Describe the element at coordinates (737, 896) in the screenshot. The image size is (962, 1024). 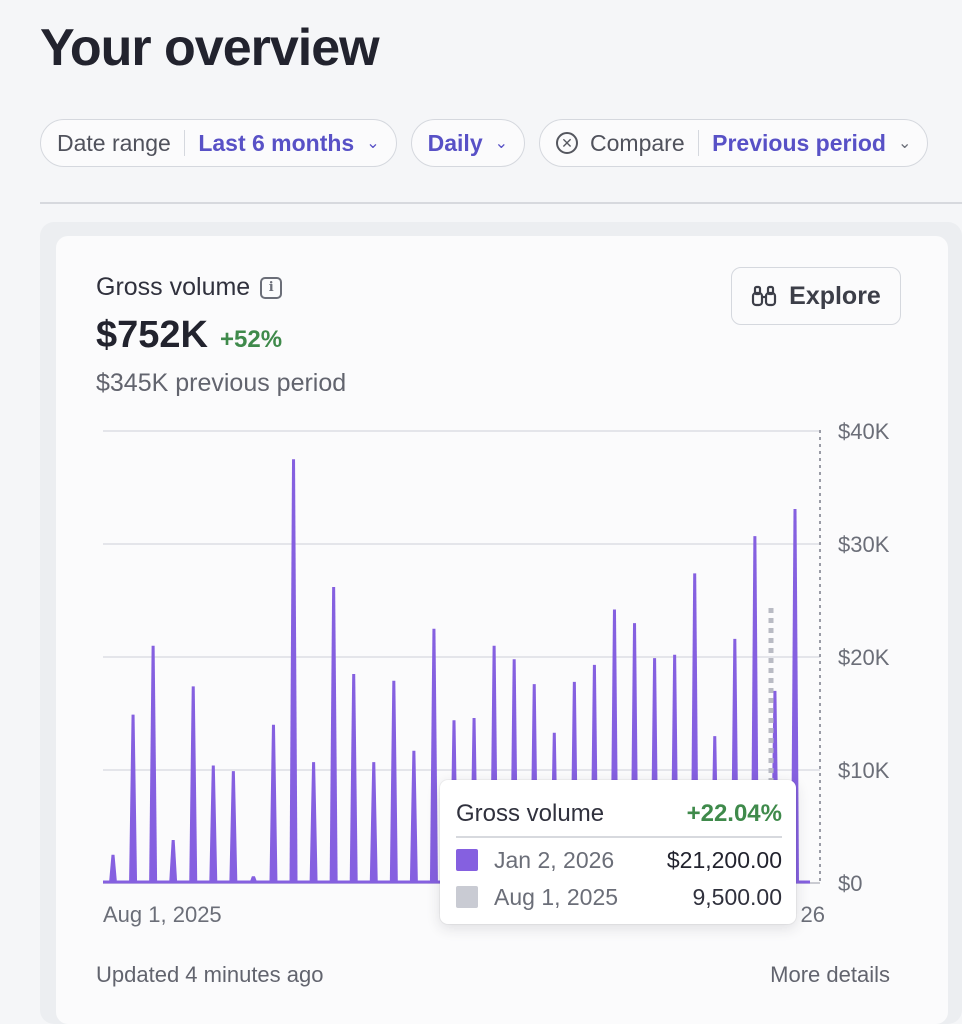
I see `tooltip-previous-value: 9,500.00` at that location.